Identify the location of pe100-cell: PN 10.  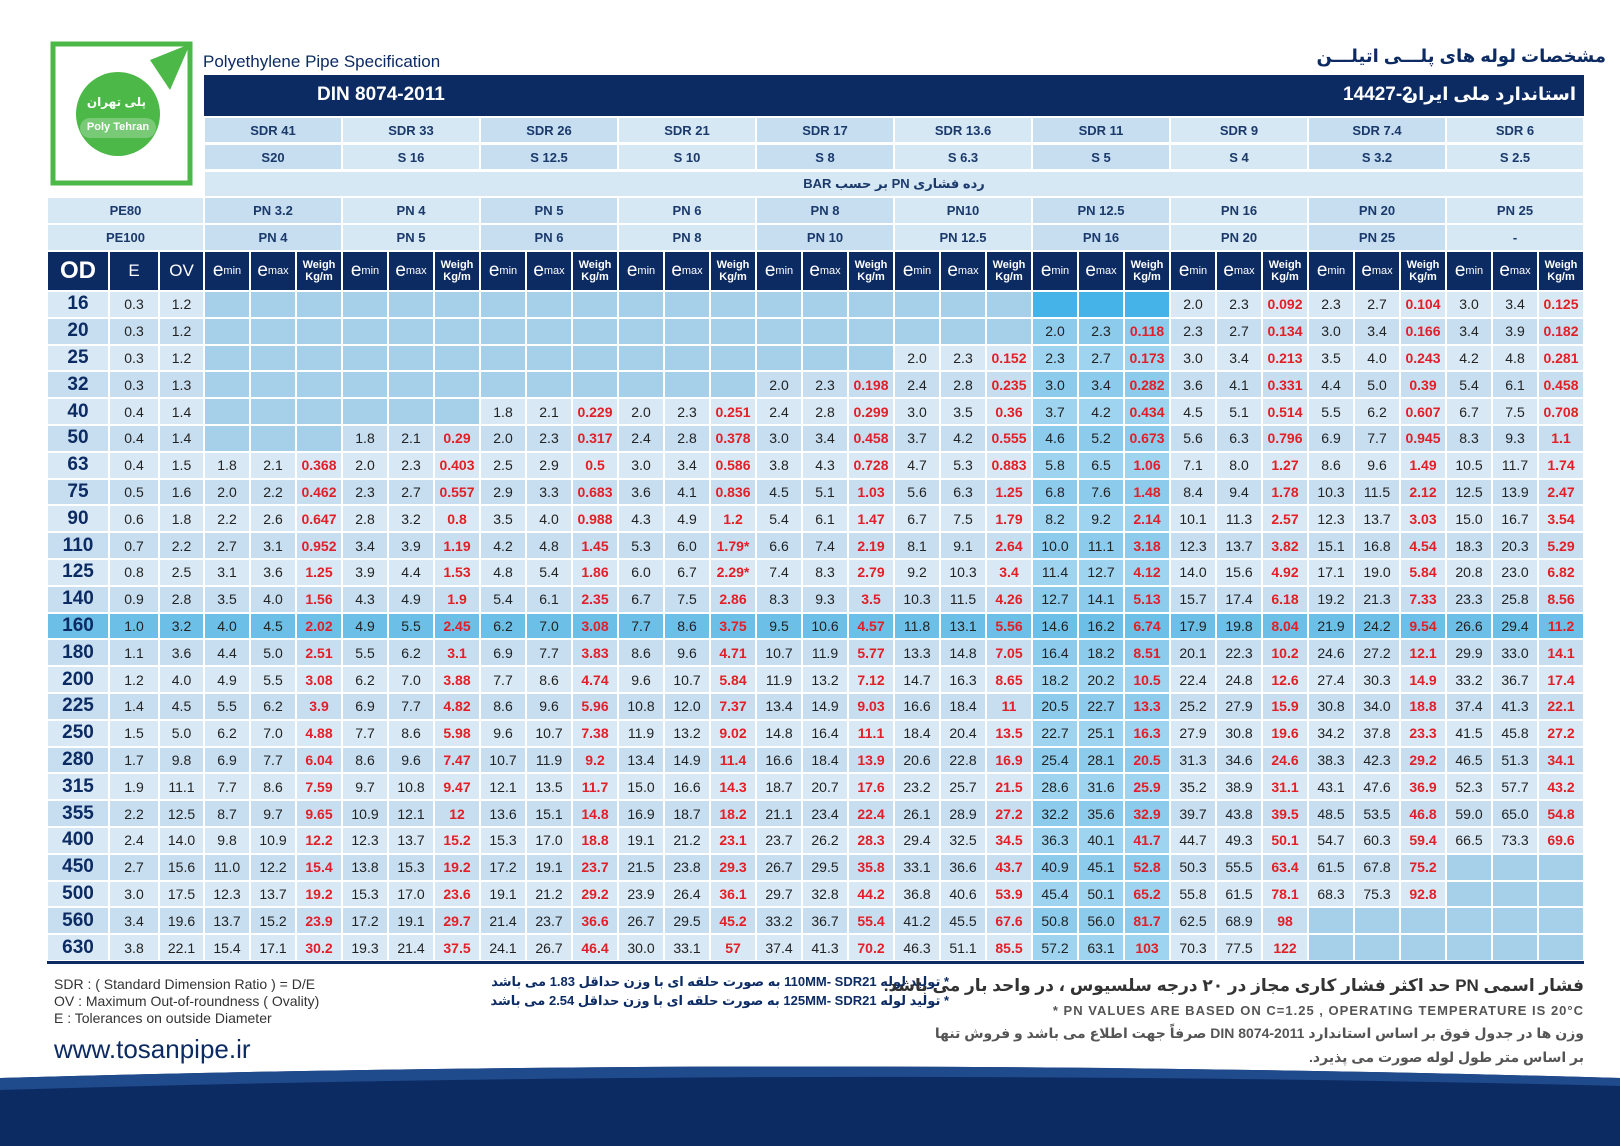
(825, 237).